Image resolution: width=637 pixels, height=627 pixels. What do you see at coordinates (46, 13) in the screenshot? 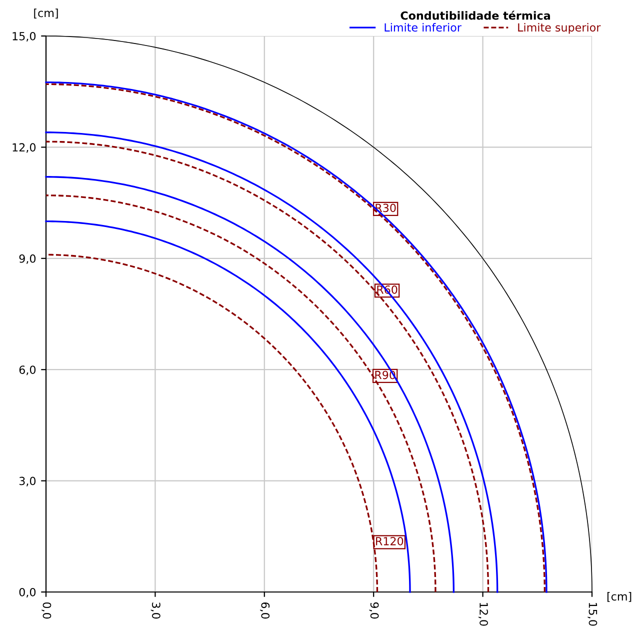
I see `y-axis-title: [cm]` at bounding box center [46, 13].